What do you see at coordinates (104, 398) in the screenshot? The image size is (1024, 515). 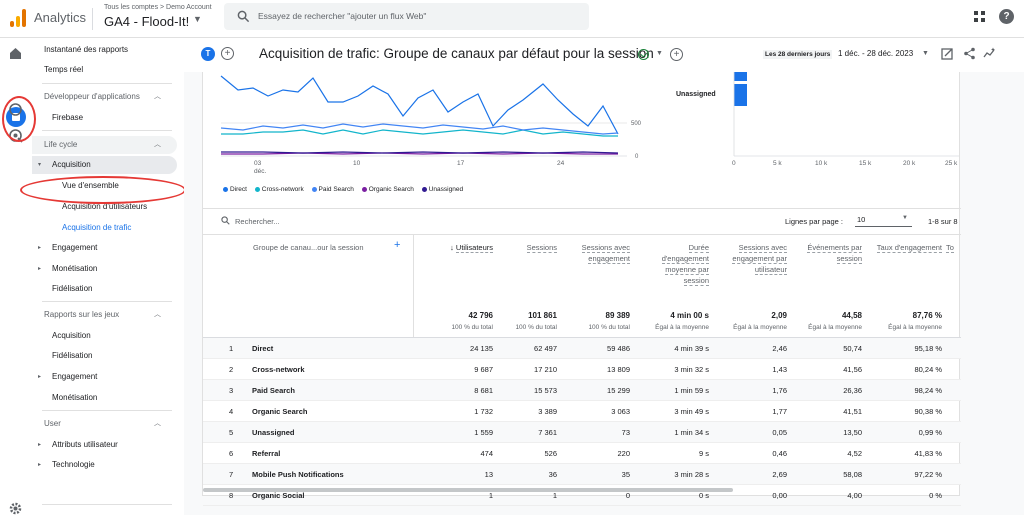 I see `sidebar-item-jeux-monetisation: Monétisation` at bounding box center [104, 398].